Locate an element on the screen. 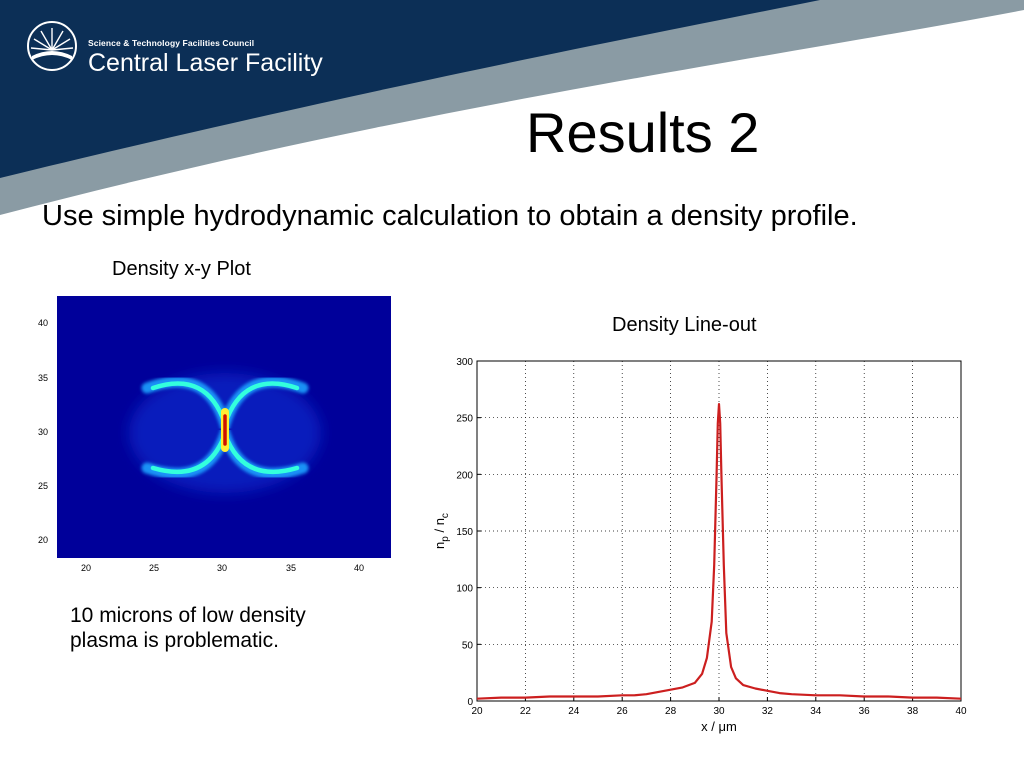 The width and height of the screenshot is (1024, 768). xy-y-tick-label: 30 is located at coordinates (43, 432).